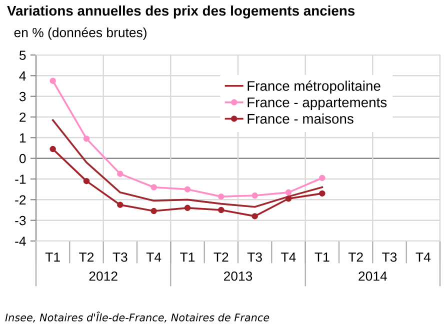  I want to click on y-tick-label: -4, so click(20, 241).